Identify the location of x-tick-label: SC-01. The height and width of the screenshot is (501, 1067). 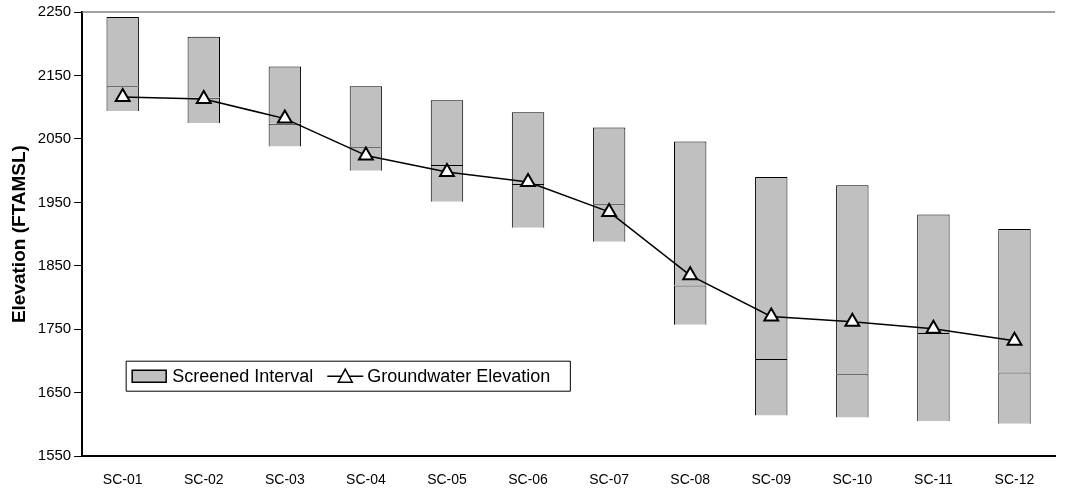
(122, 479).